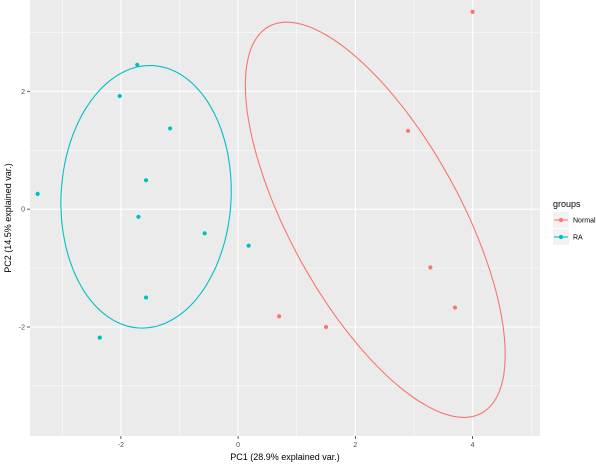  Describe the element at coordinates (584, 221) in the screenshot. I see `legend-label-normal: Normal` at that location.